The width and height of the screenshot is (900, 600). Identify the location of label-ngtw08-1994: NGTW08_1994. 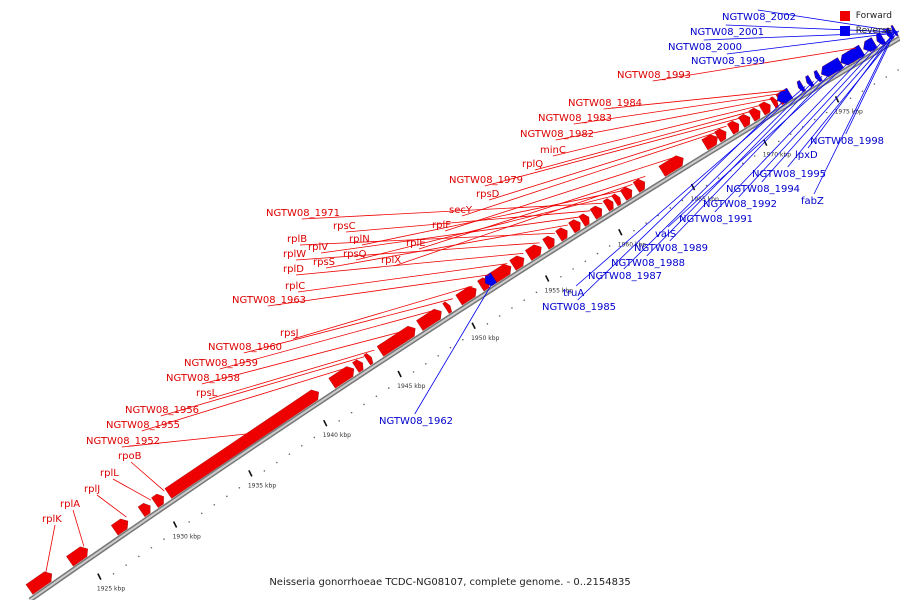
(763, 189).